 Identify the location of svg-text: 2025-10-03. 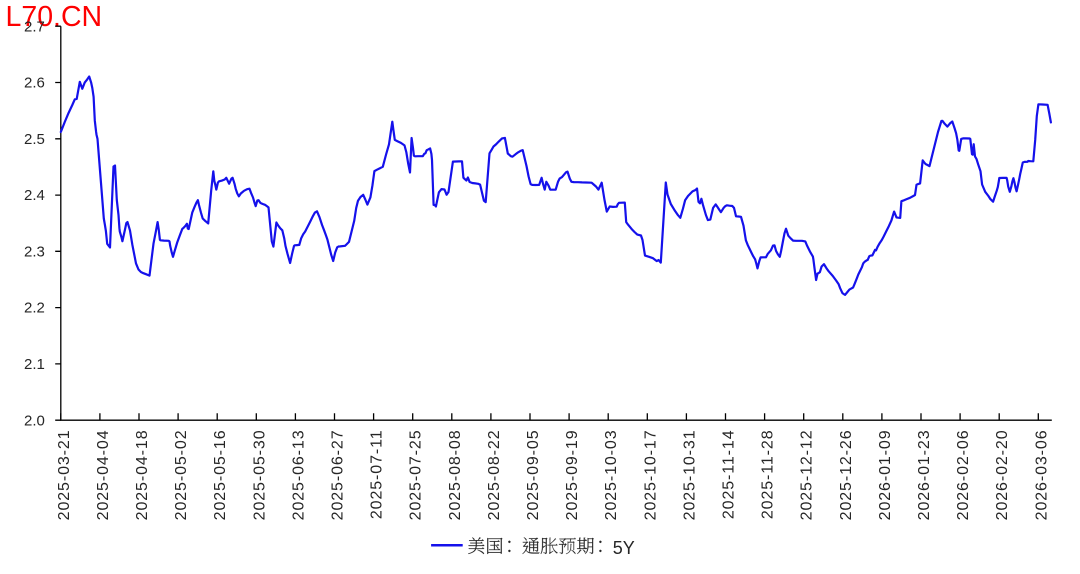
(611, 475).